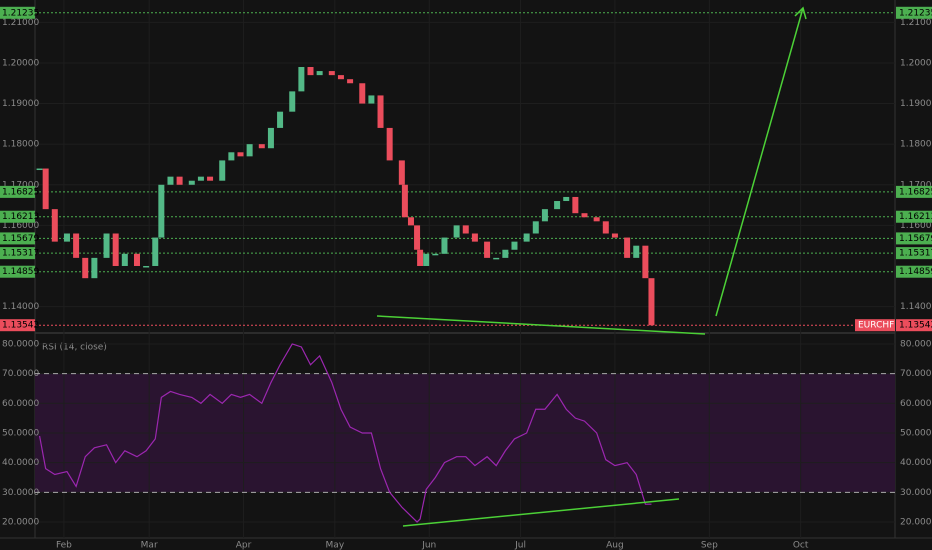 The height and width of the screenshot is (550, 932). What do you see at coordinates (74, 348) in the screenshot?
I see `rsi-title: RSI (14, close)` at bounding box center [74, 348].